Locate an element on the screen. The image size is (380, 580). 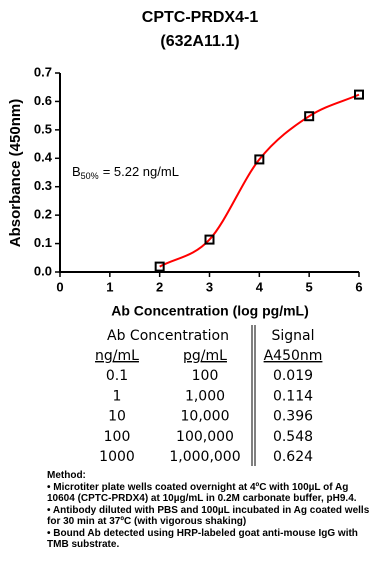
y-tick-label: 0.7 is located at coordinates (43, 71).